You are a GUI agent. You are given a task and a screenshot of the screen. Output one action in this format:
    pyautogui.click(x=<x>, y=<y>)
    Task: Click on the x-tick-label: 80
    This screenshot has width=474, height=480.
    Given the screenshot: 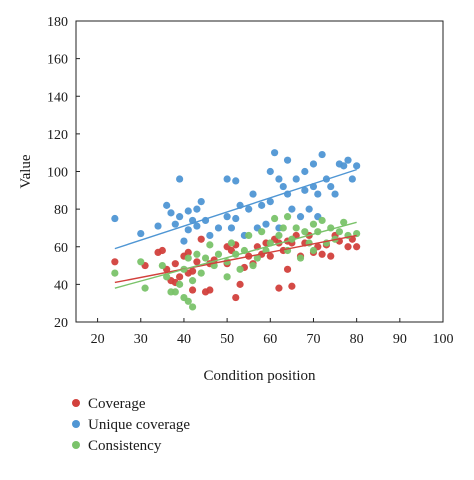 What is the action you would take?
    pyautogui.click(x=357, y=339)
    